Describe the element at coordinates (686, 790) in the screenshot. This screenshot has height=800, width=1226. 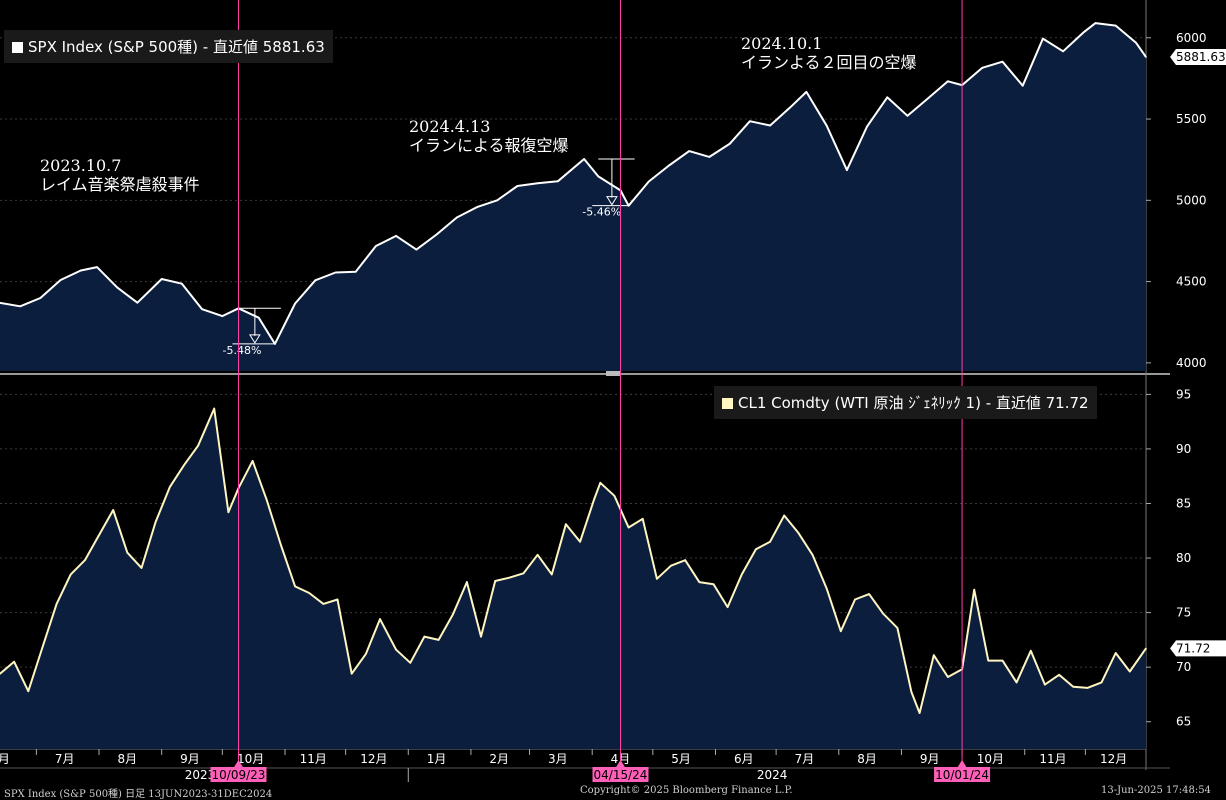
I see `footer-center: Copyright© 2025 Bloomberg Finance L.P.` at that location.